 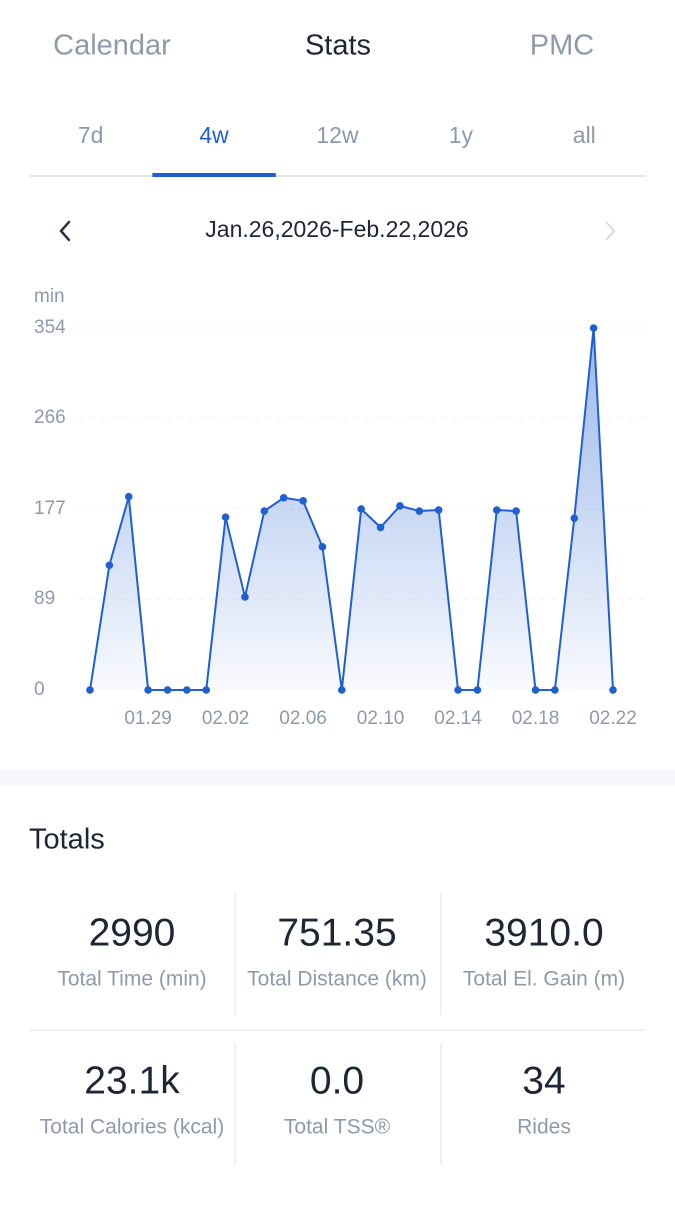 I want to click on y-tick-label: 0, so click(x=39, y=689).